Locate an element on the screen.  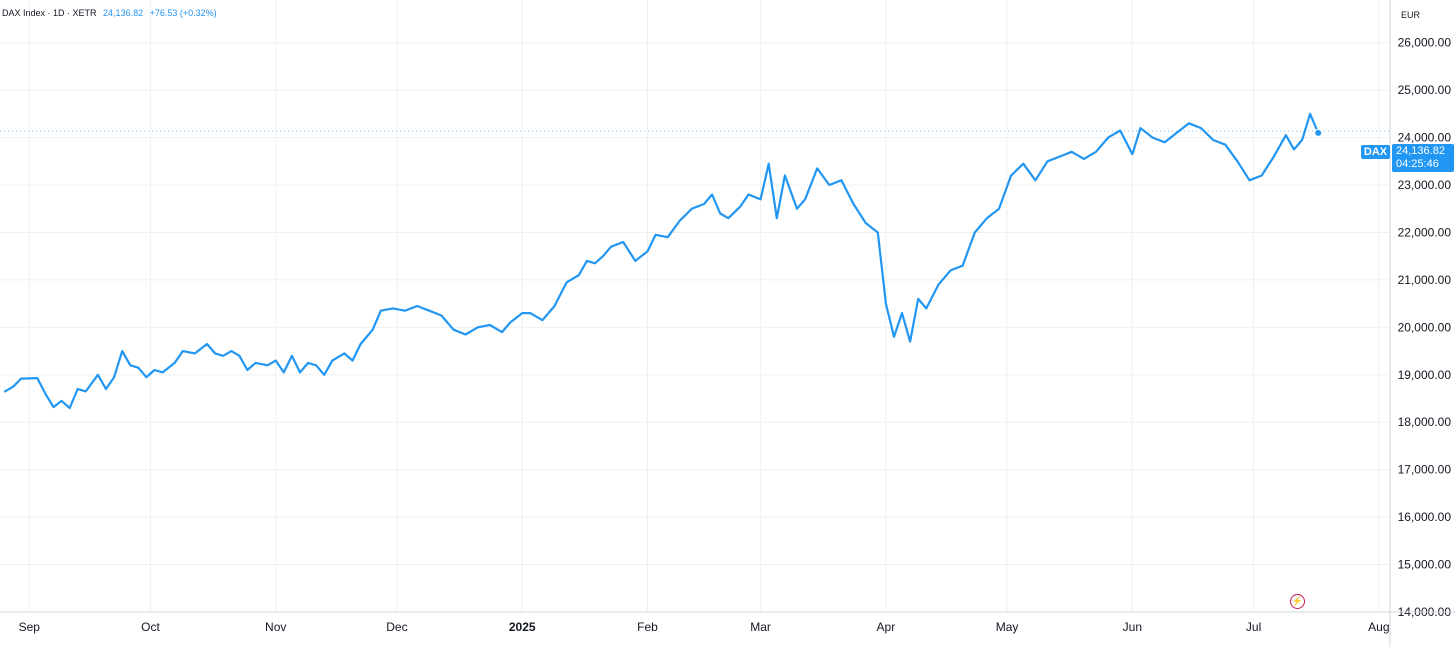
y-tick-label: 19,000.00 is located at coordinates (1425, 375).